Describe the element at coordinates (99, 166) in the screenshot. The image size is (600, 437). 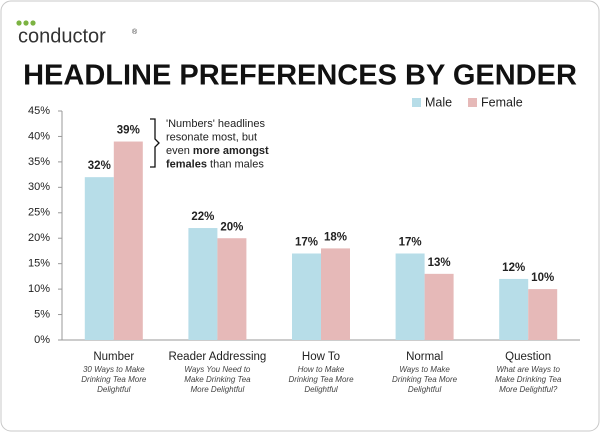
I see `value-label: 32%` at that location.